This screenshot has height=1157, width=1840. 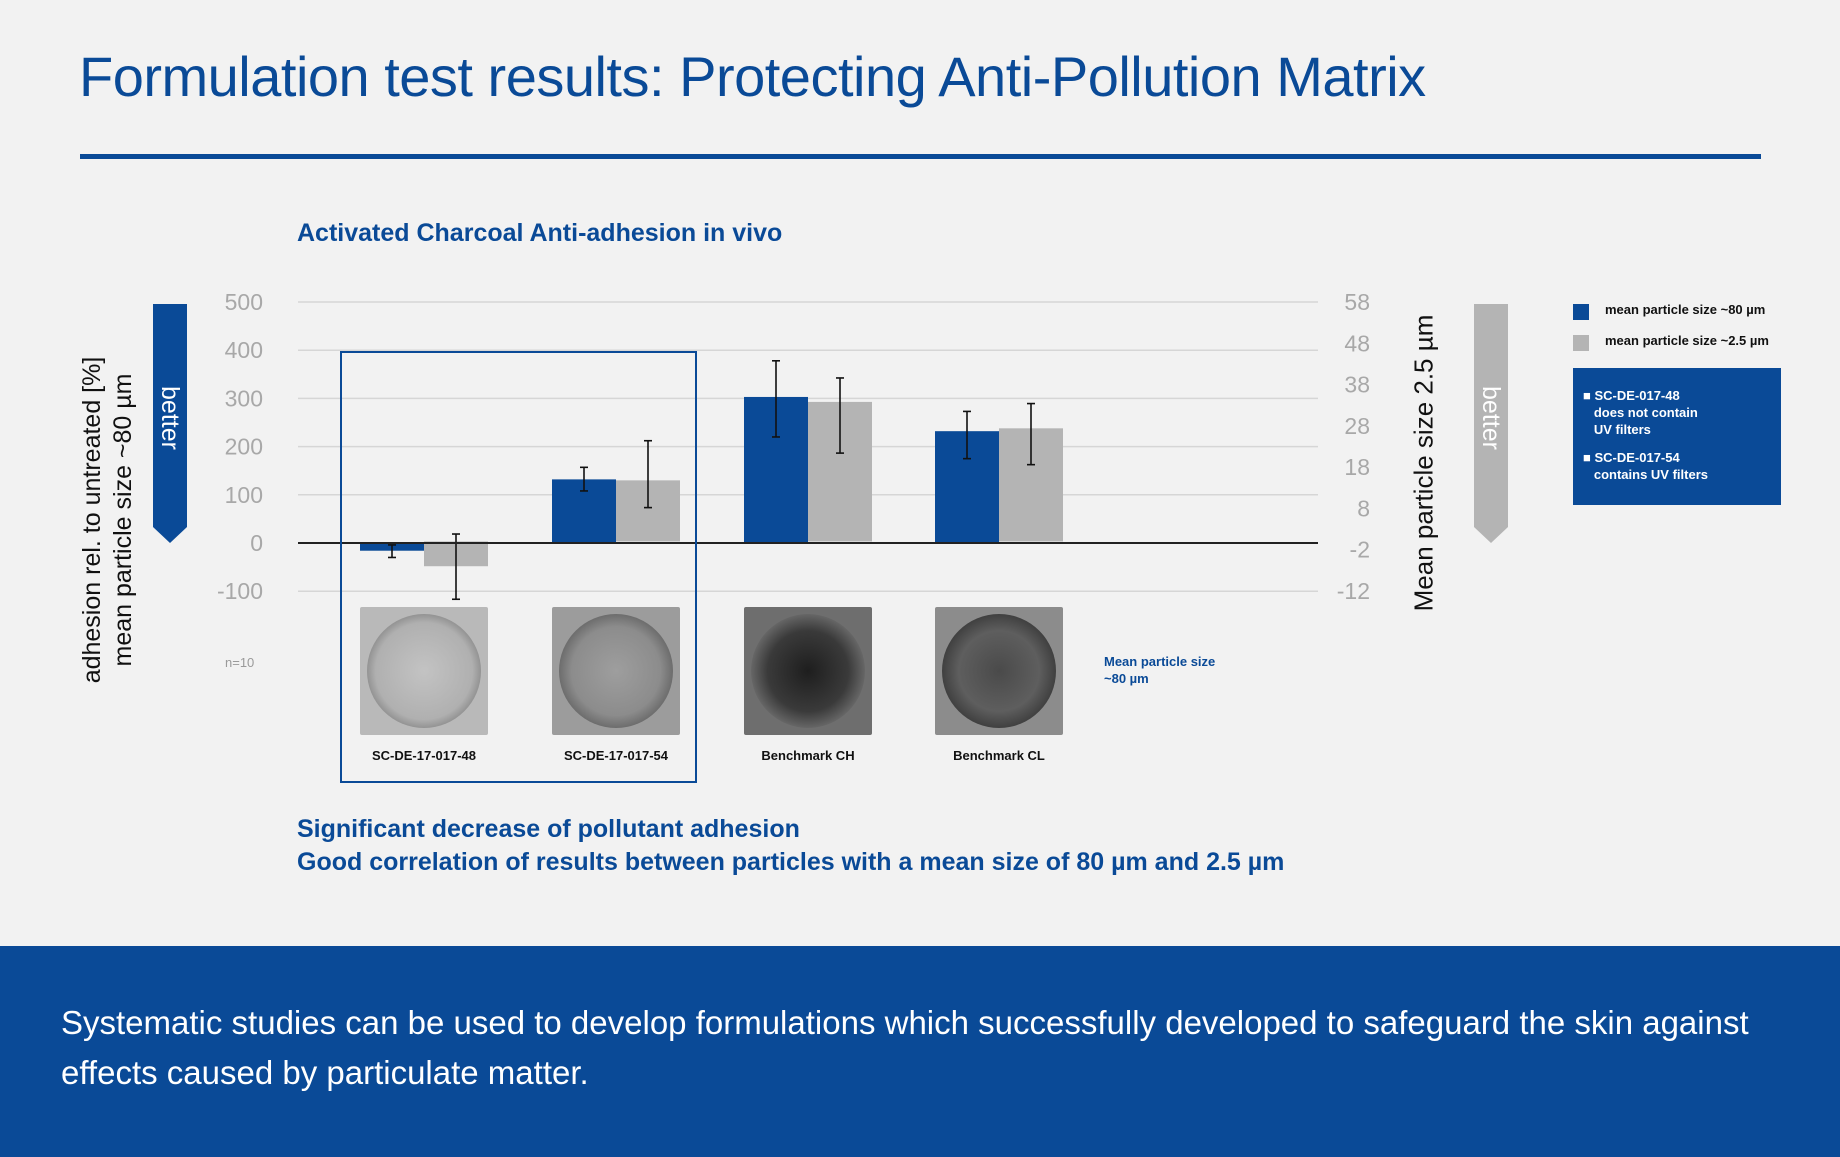 I want to click on legend-item-80um: mean particle size ~80 µm, so click(x=1685, y=309).